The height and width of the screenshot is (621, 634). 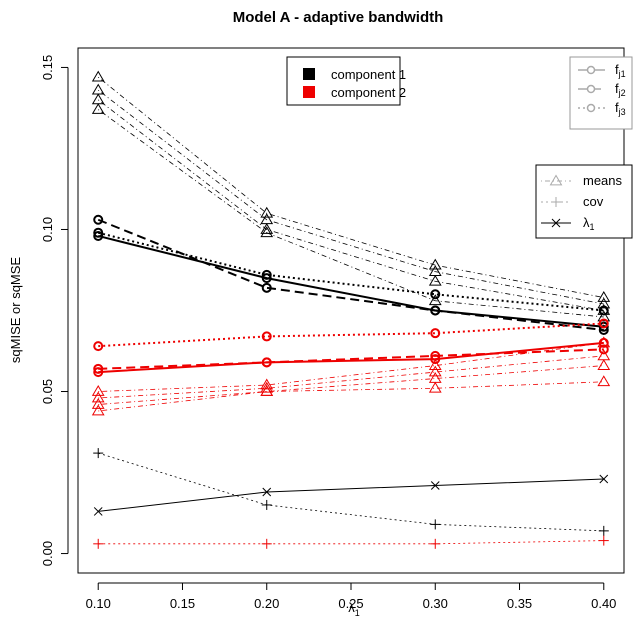 I want to click on legend-label-lambda-base: λ, so click(x=586, y=222).